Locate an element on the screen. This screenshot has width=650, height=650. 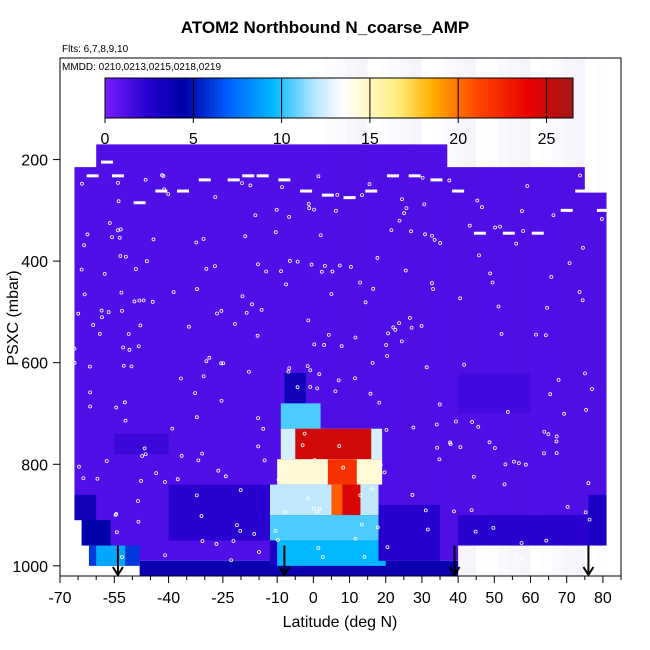
colorbar-tick-label: 15 is located at coordinates (370, 139).